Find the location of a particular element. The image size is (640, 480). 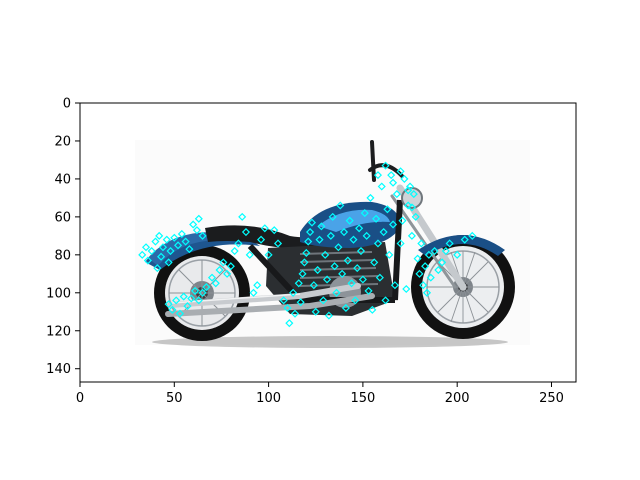

y-tick-label: 100 is located at coordinates (58, 293).